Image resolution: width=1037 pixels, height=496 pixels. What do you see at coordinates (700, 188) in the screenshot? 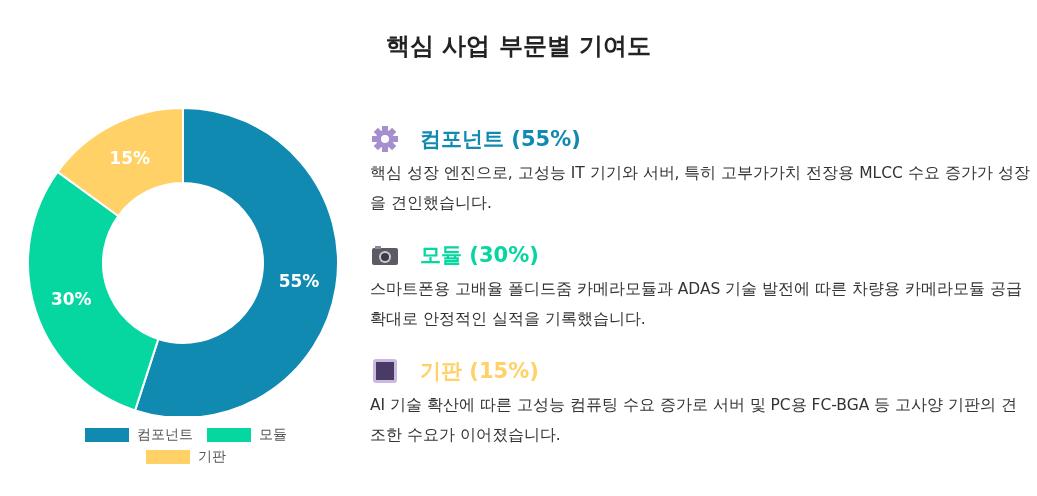
I see `text: 핵심 성장 엔진으로, 고성능 IT 기기와 서버, 특히 고부가가치 전장용 MLCC 수요 증가가 성장을 견인했습니다.` at bounding box center [700, 188].